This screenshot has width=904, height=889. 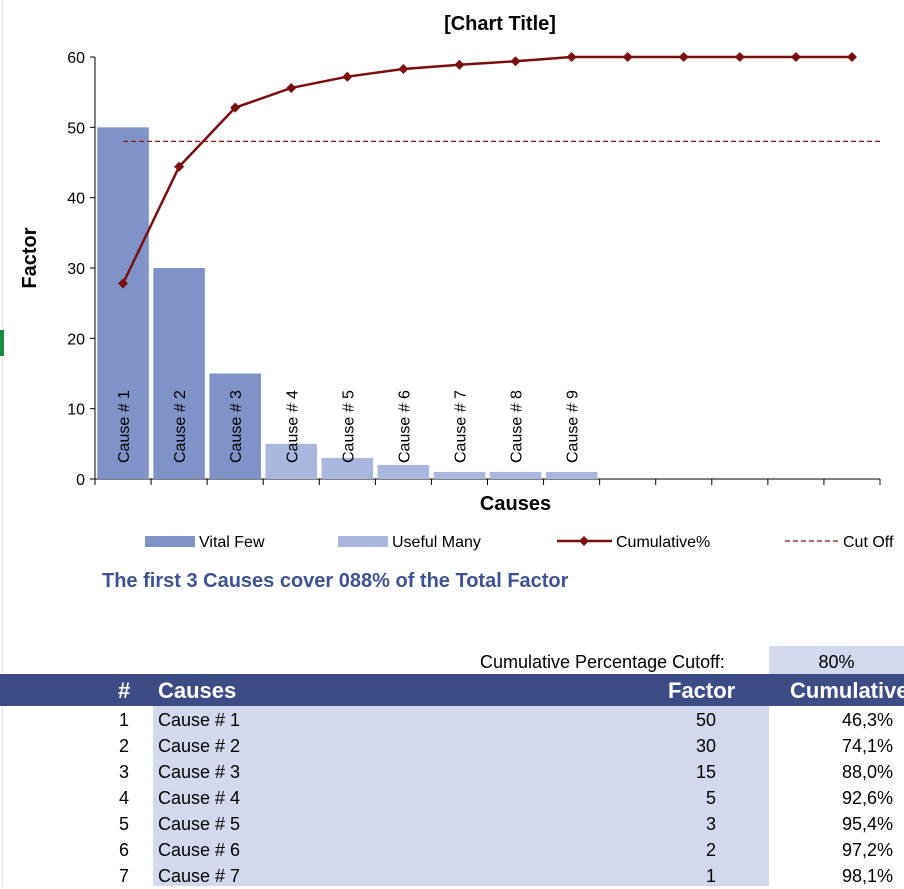 I want to click on category-label: Cause # 8, so click(x=517, y=426).